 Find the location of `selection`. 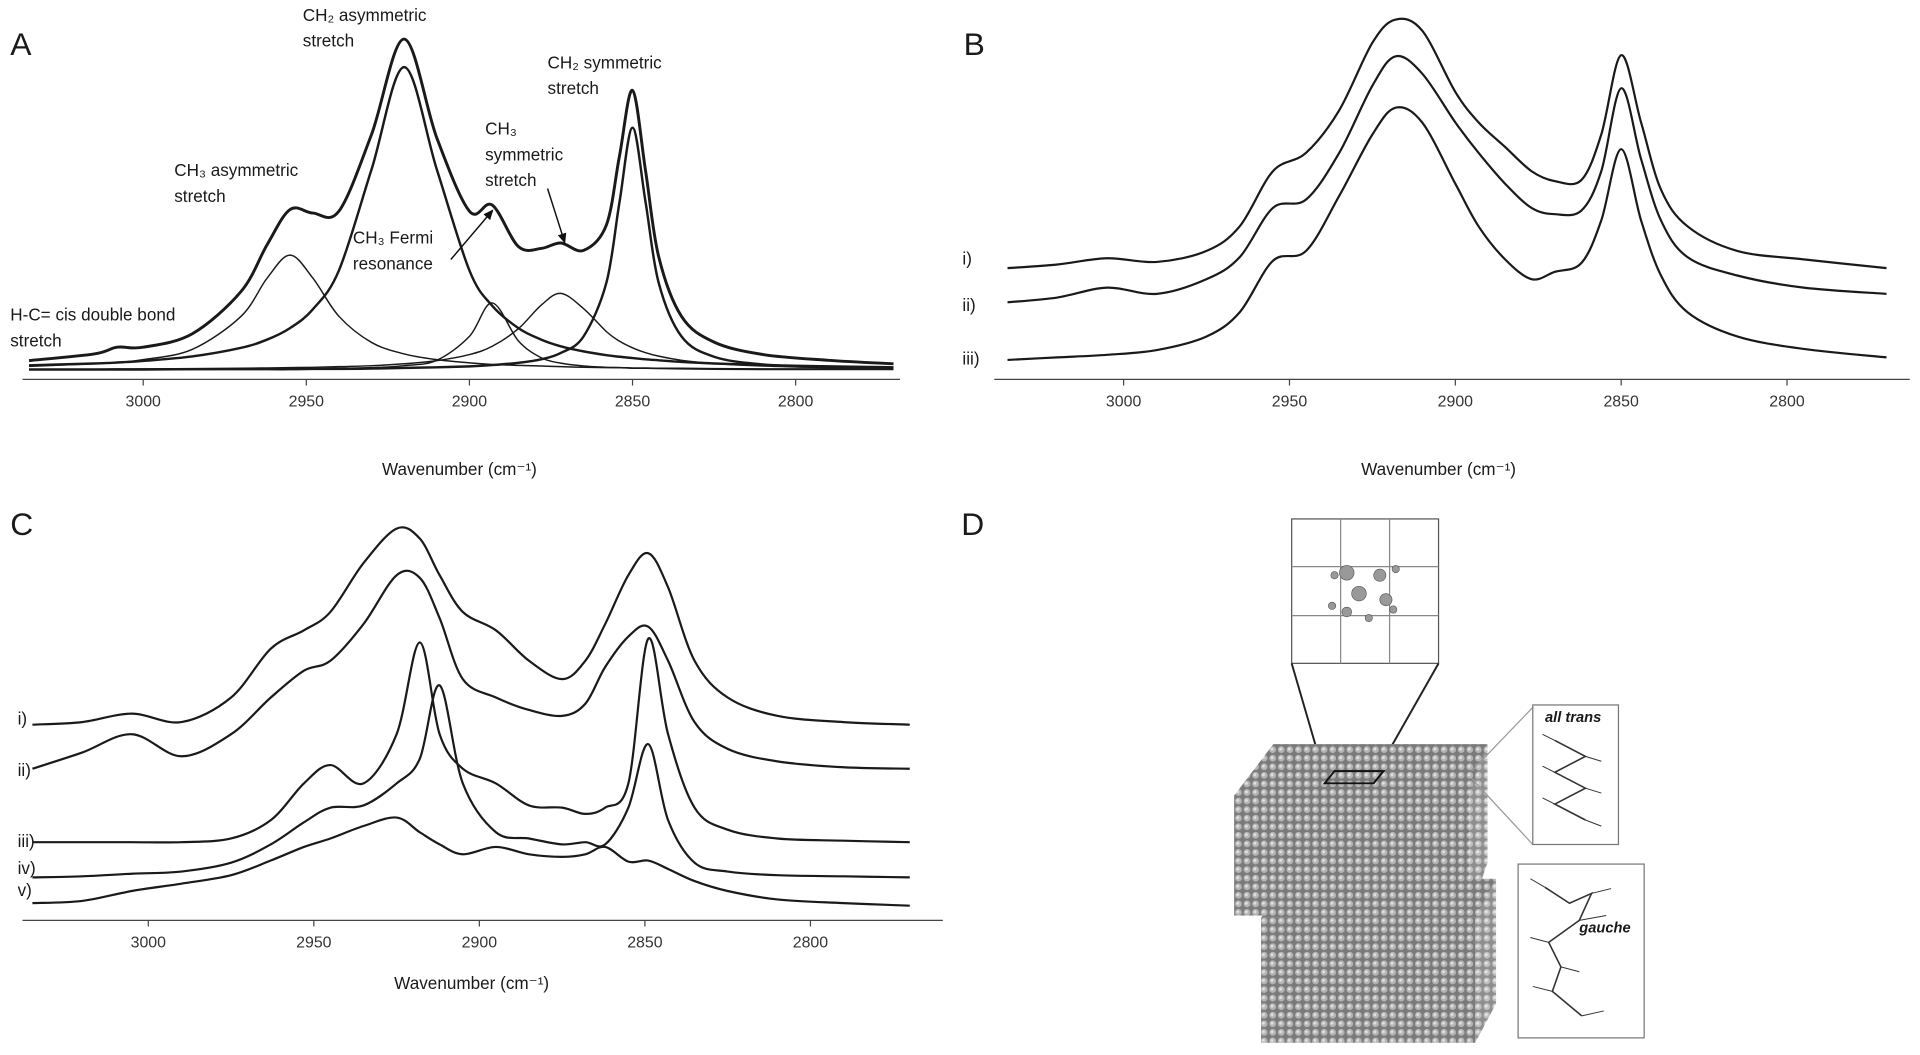

selection is located at coordinates (1354, 777).